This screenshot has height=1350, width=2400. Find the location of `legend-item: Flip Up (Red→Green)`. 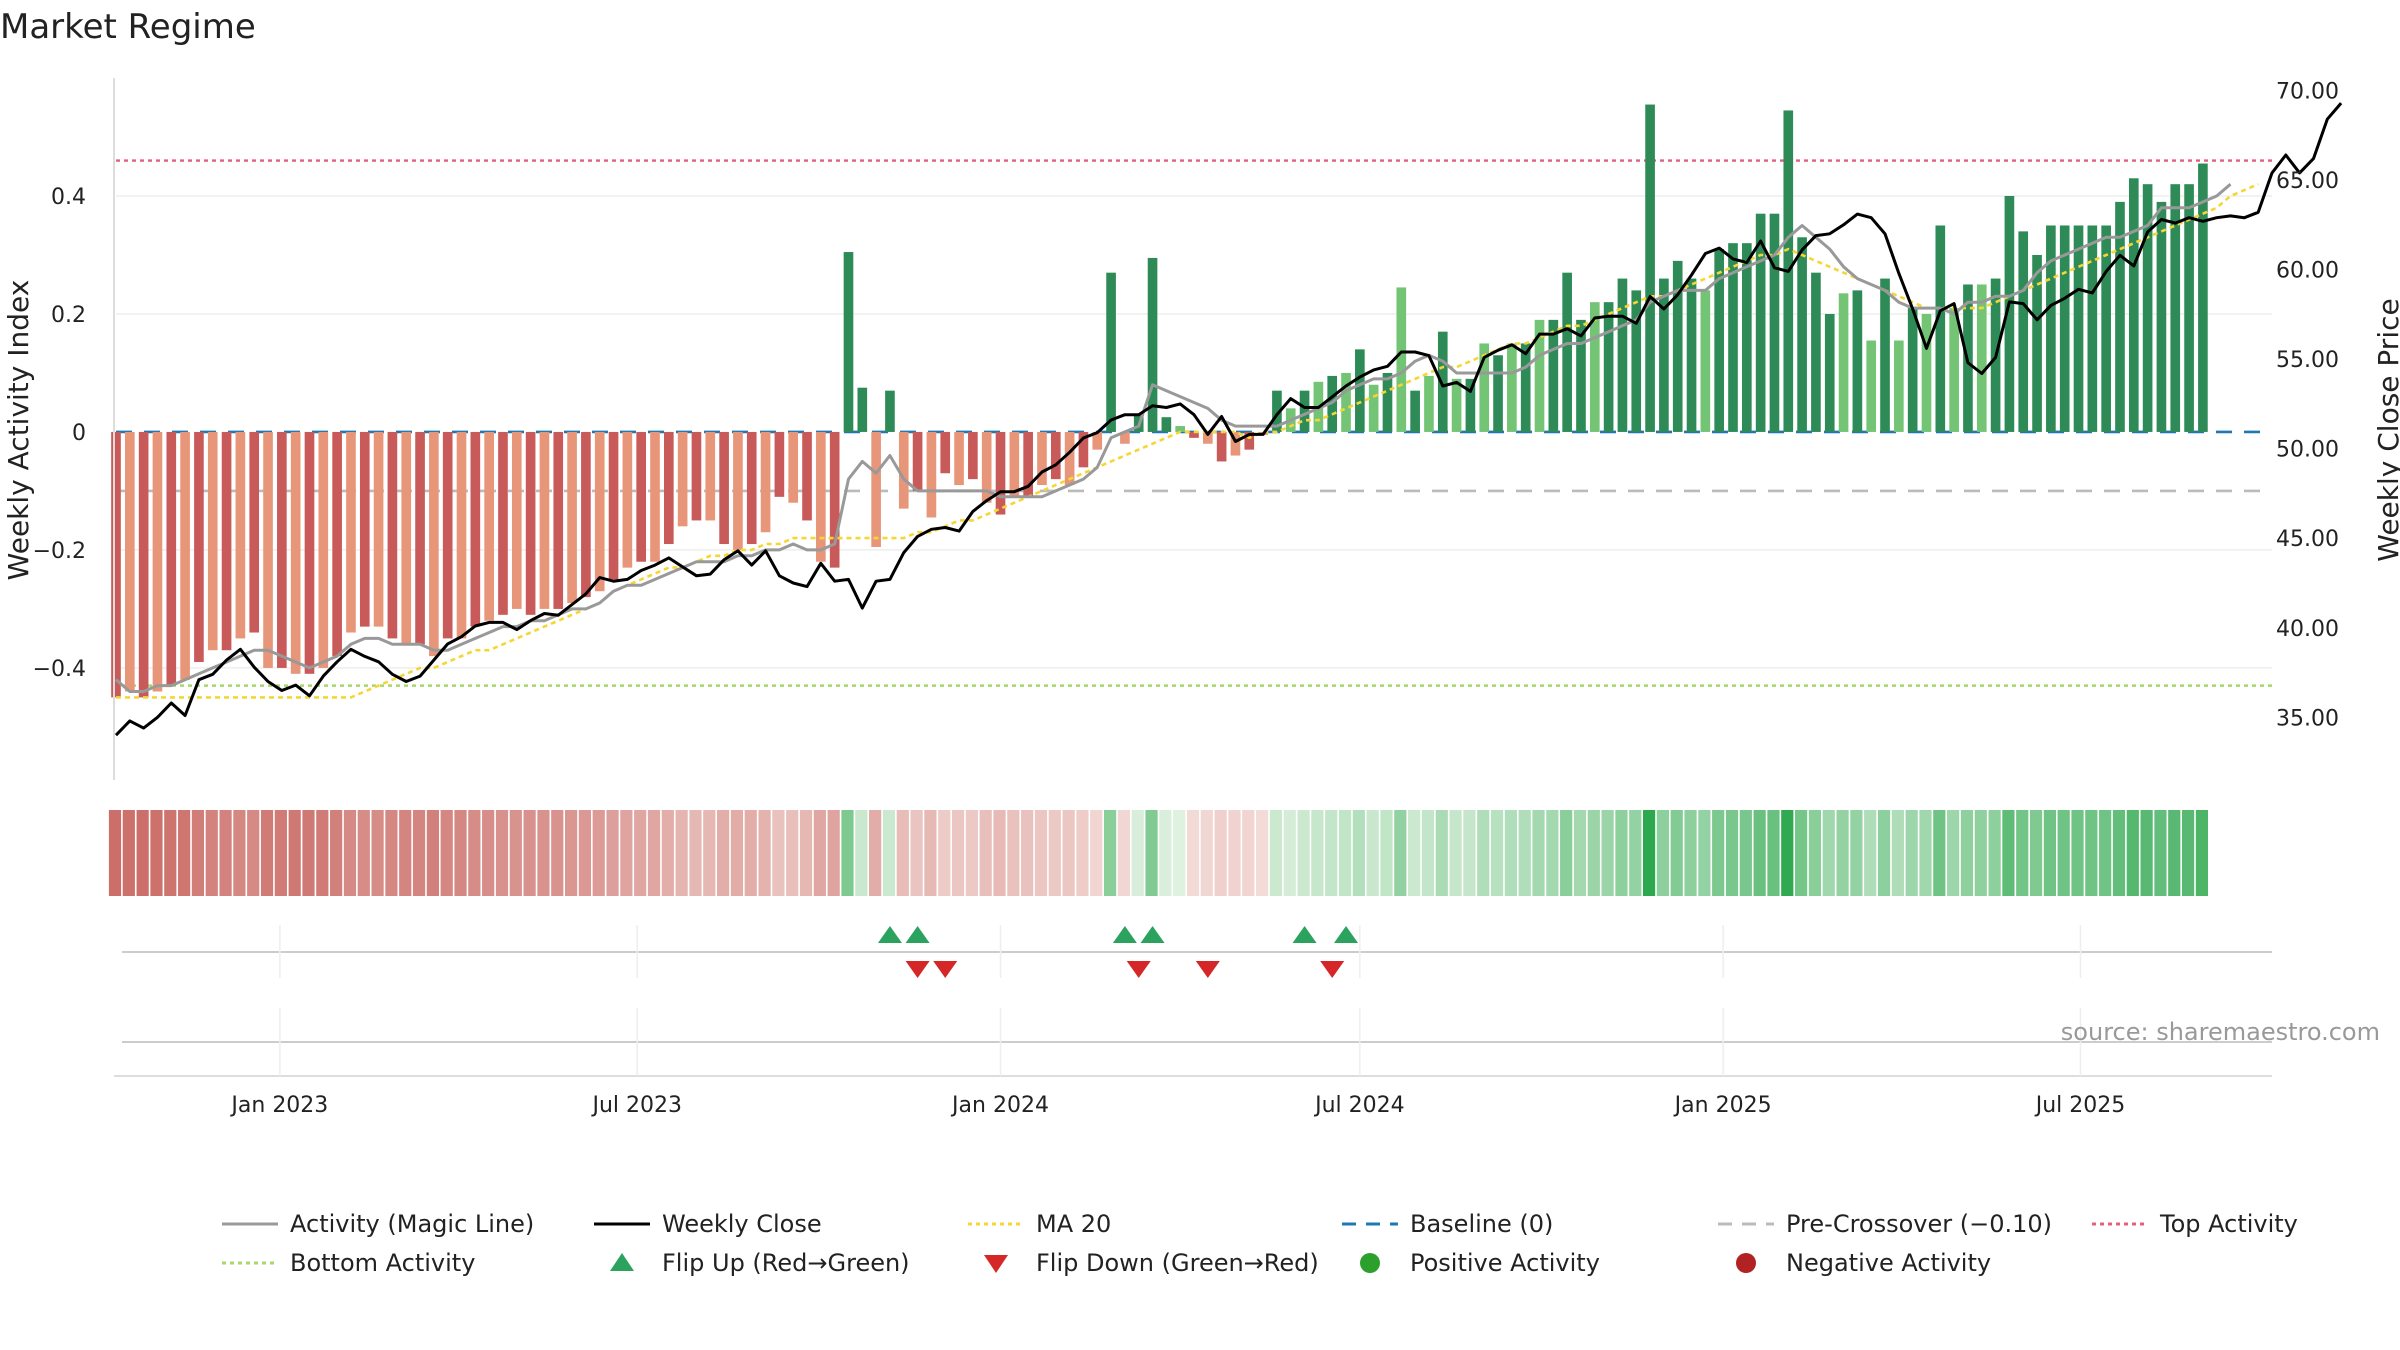

legend-item: Flip Up (Red→Green) is located at coordinates (760, 1263).